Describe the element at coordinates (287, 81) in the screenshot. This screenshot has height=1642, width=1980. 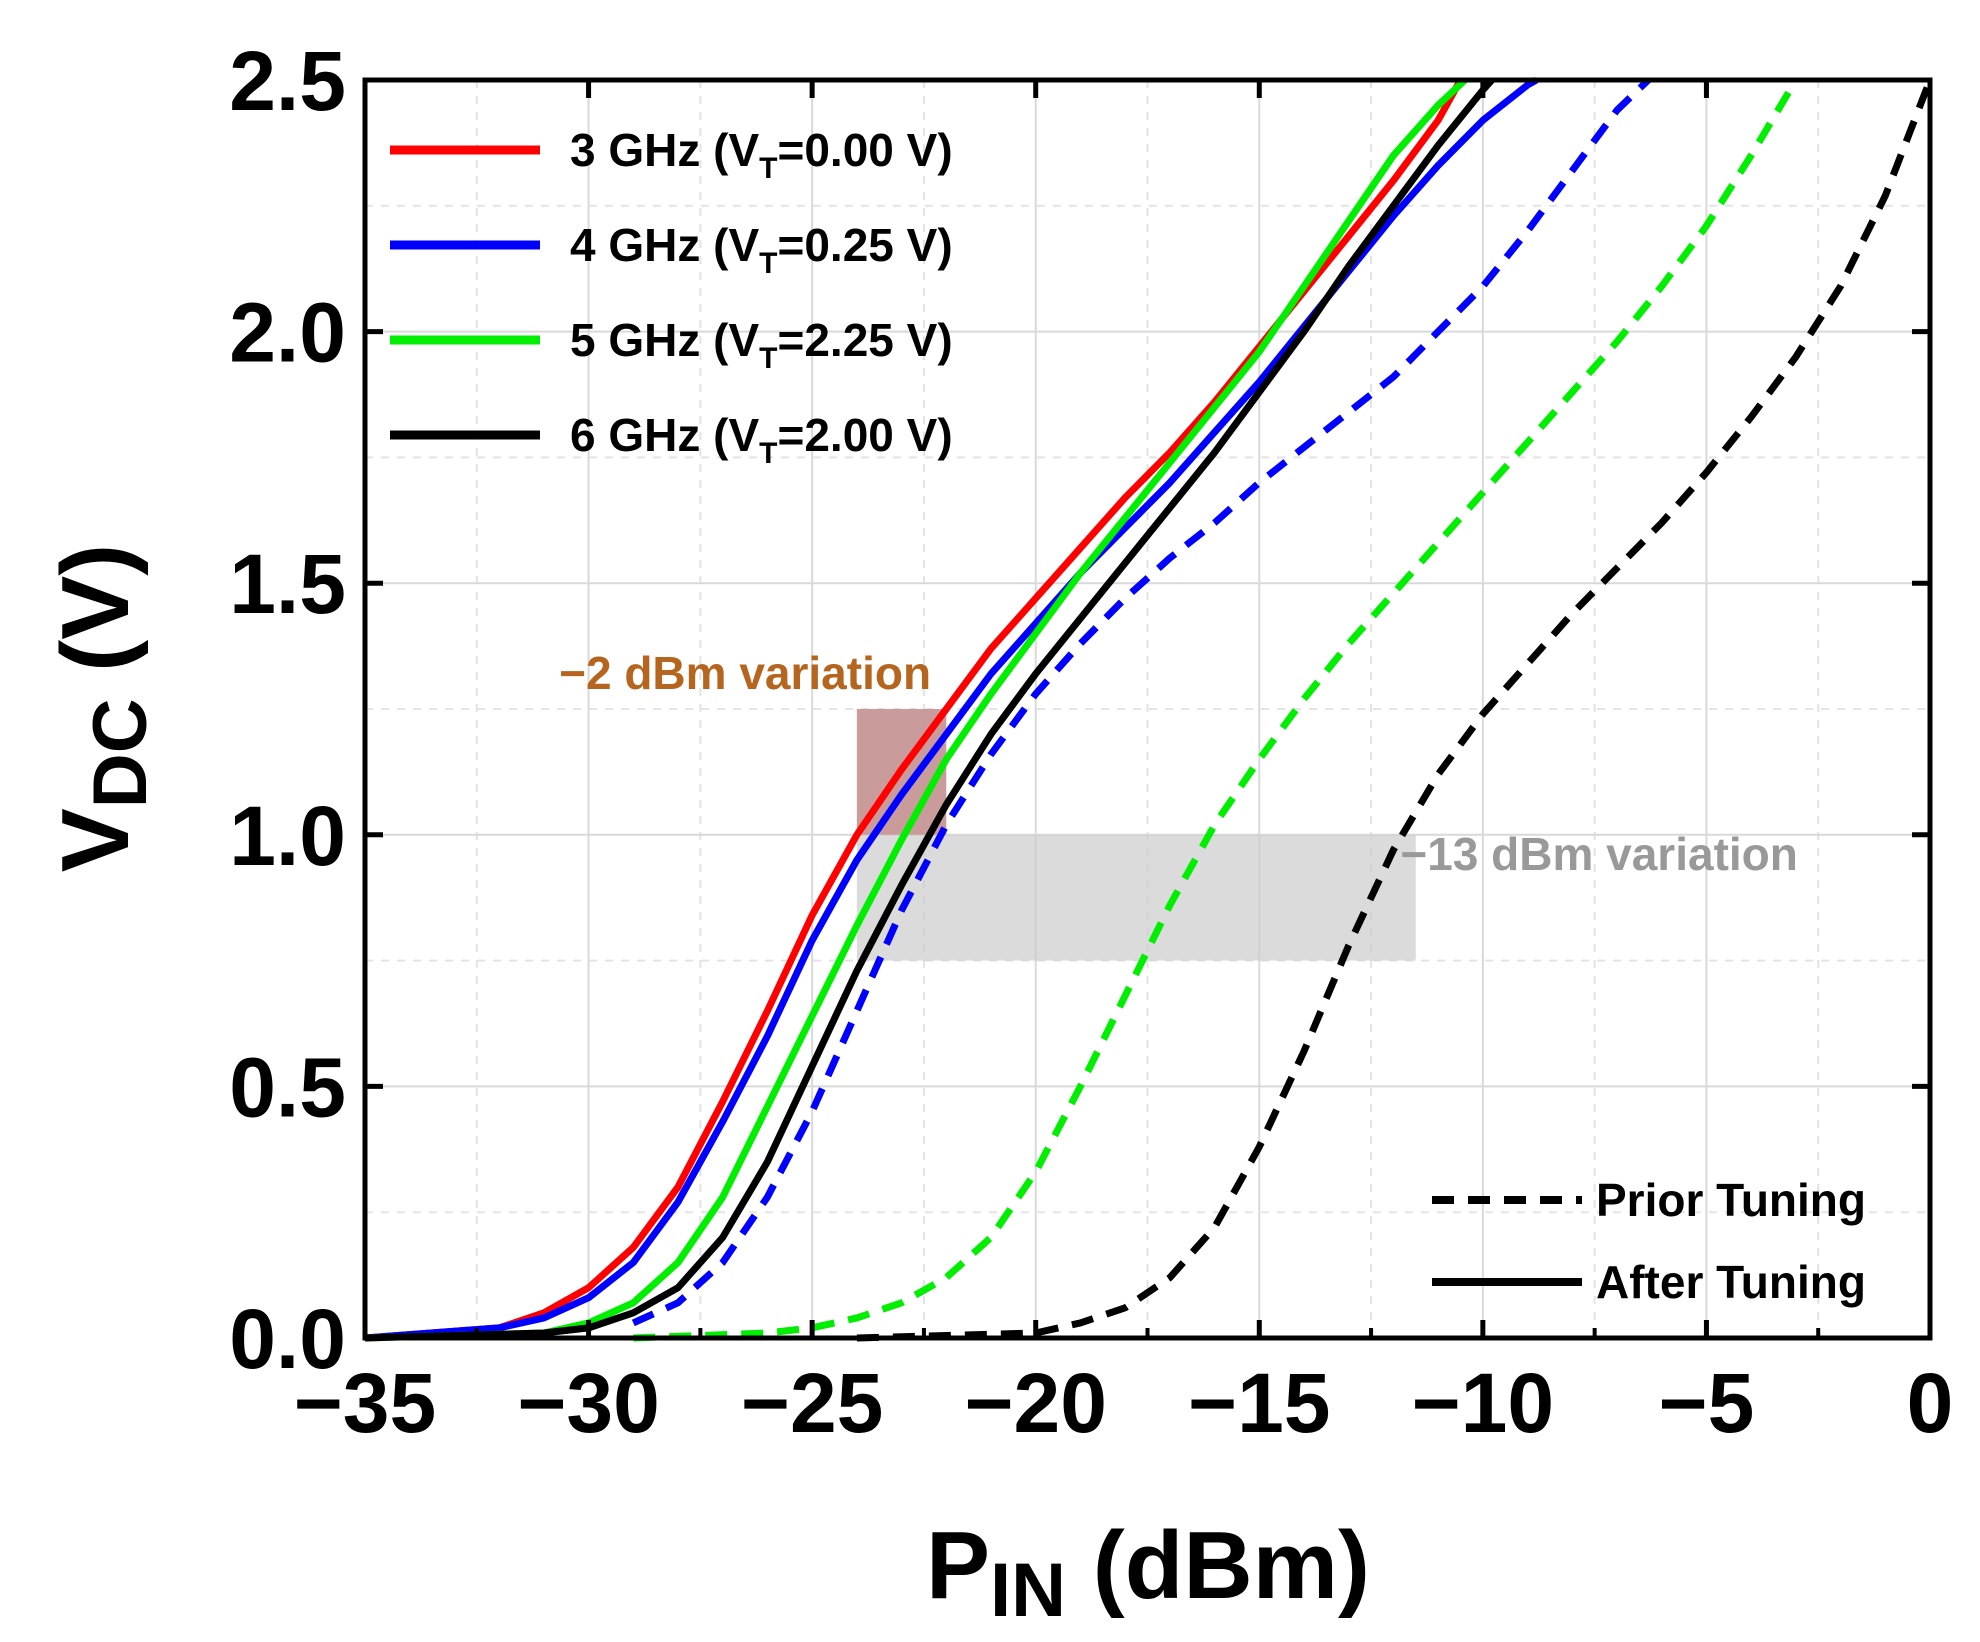
I see `y-tick-label: 2.5` at that location.